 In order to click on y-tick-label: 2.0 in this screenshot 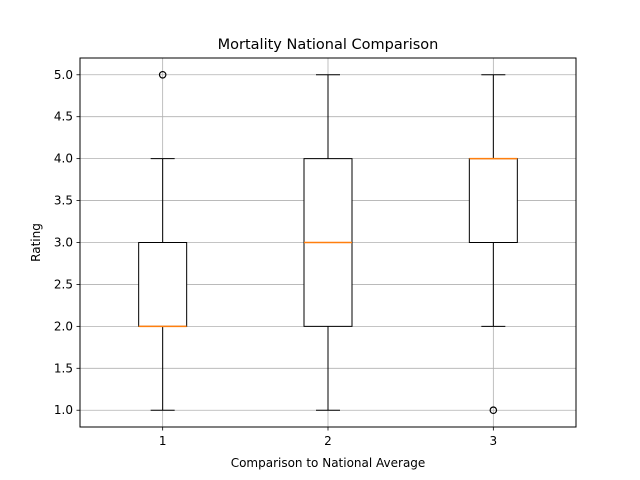, I will do `click(63, 326)`.